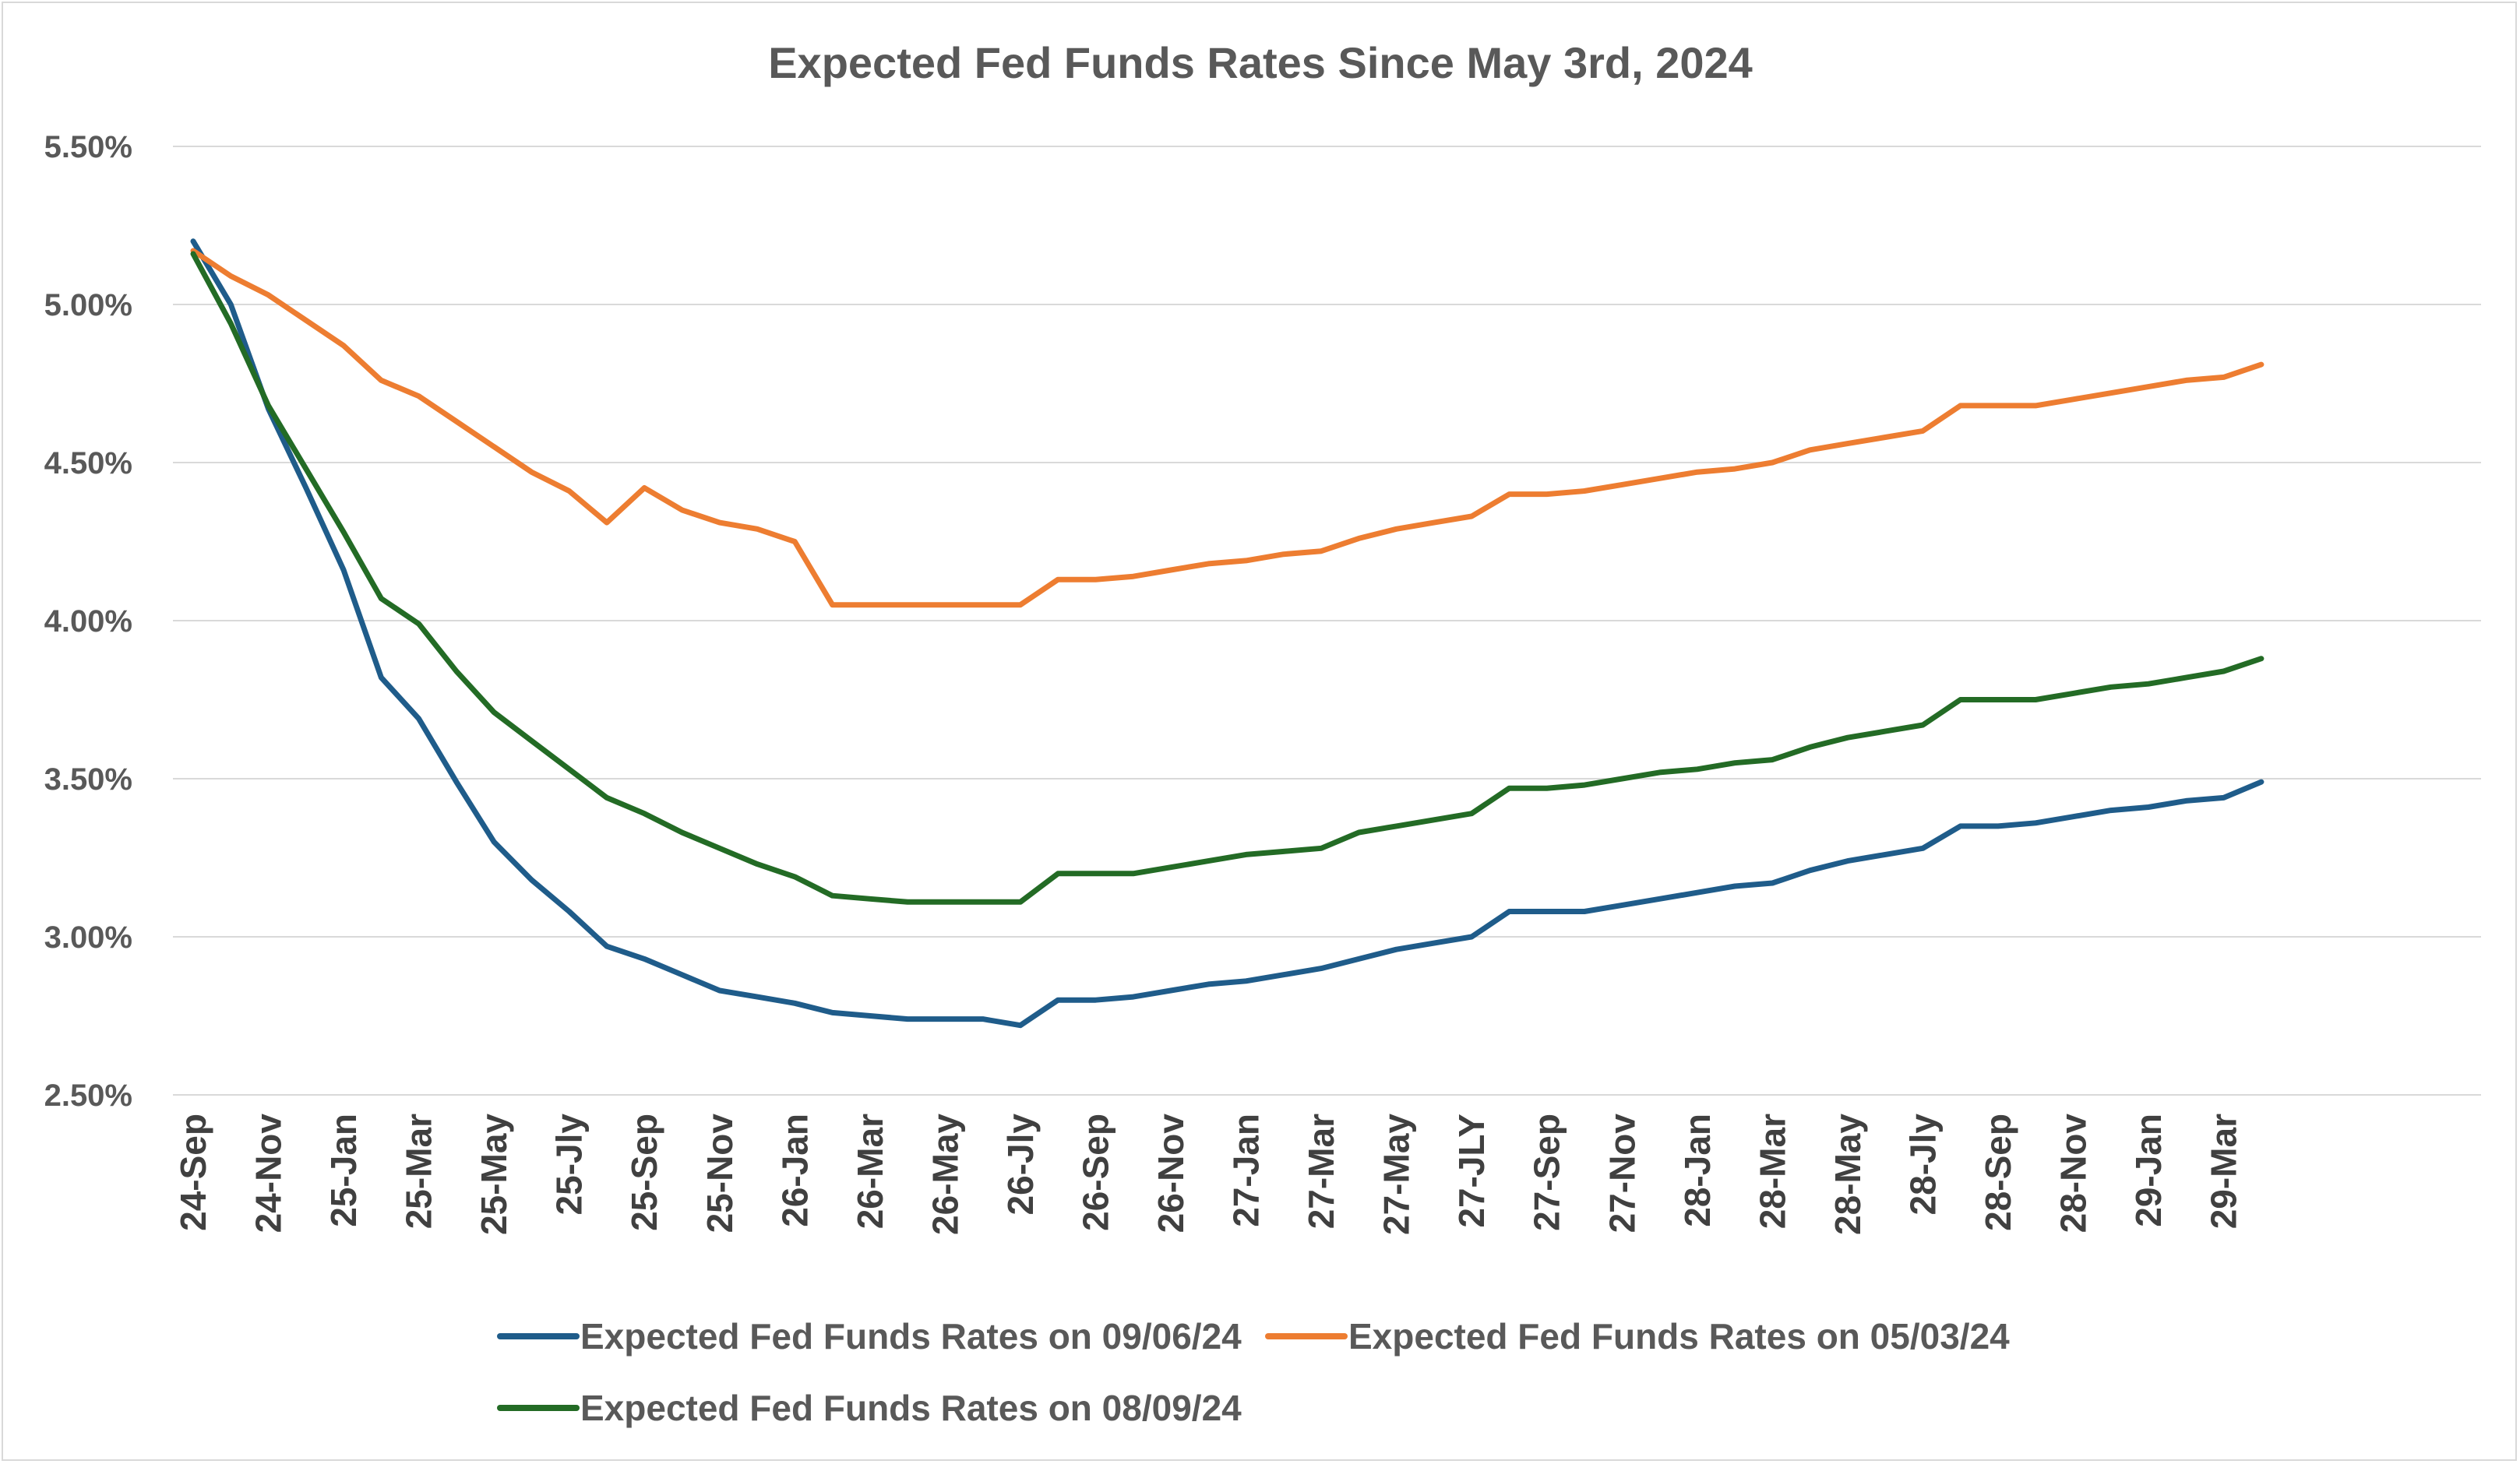 This screenshot has height=1464, width=2520. I want to click on x-tick-label: 27-Sep, so click(1547, 1172).